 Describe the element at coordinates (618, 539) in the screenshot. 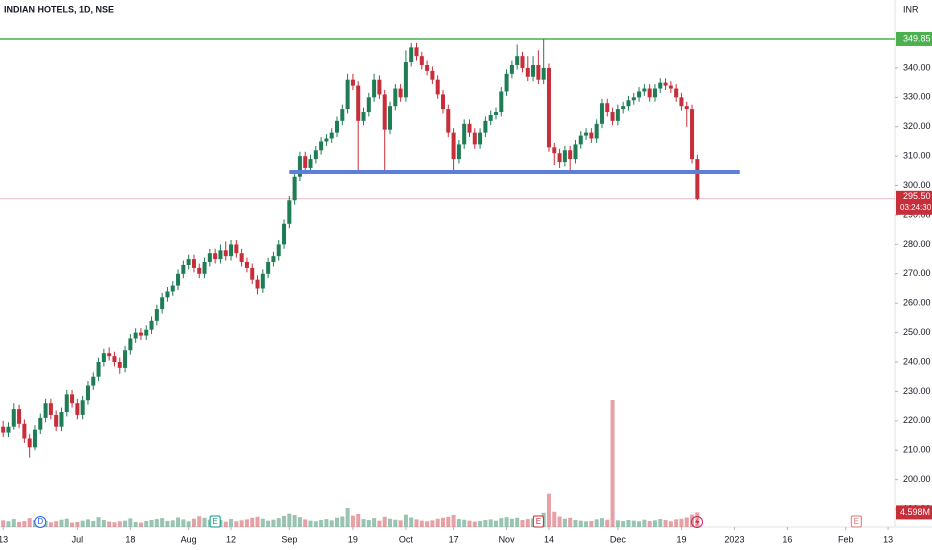

I see `x-tick-label: Dec` at that location.